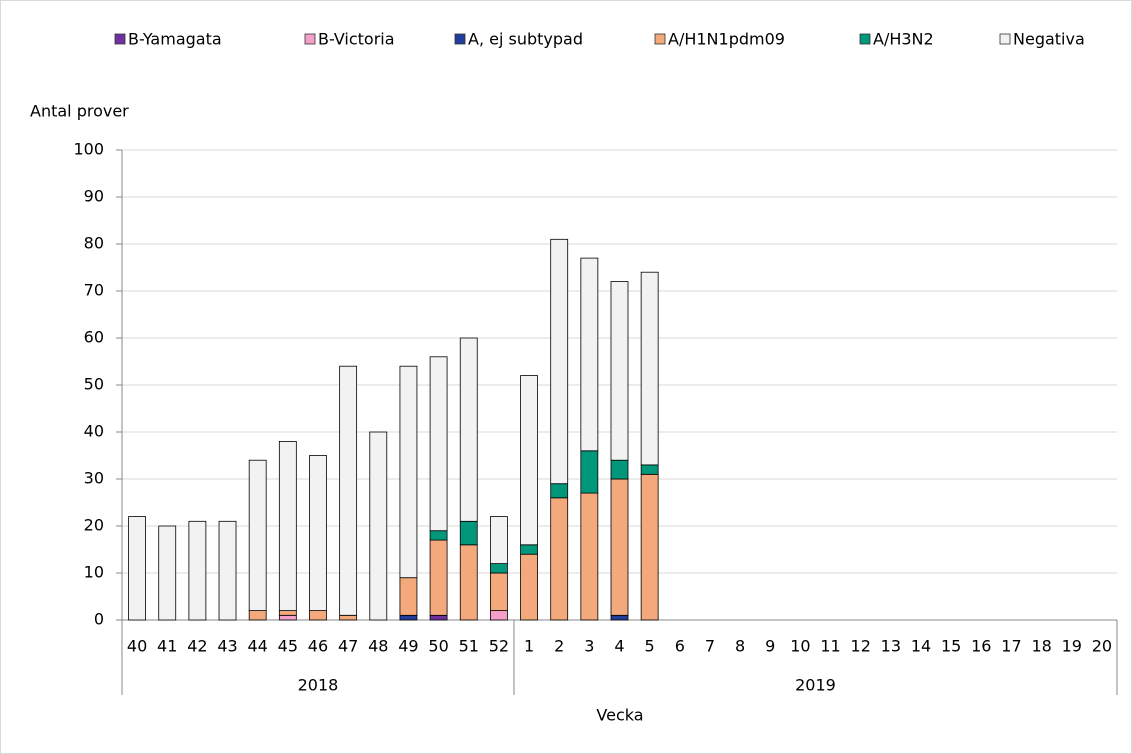 This screenshot has width=1132, height=754. What do you see at coordinates (921, 646) in the screenshot?
I see `x-tick-label: 14` at bounding box center [921, 646].